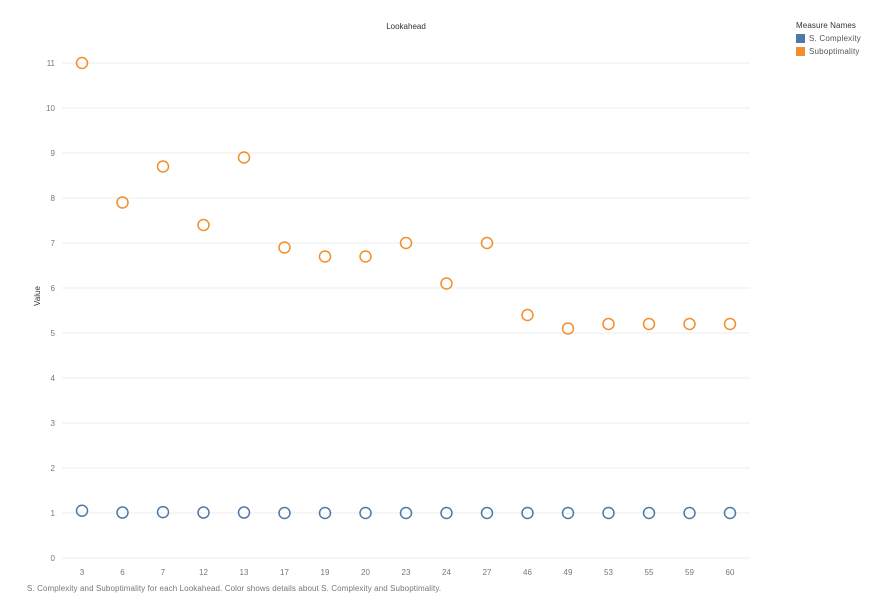  What do you see at coordinates (51, 63) in the screenshot?
I see `y-tick-label: 11` at bounding box center [51, 63].